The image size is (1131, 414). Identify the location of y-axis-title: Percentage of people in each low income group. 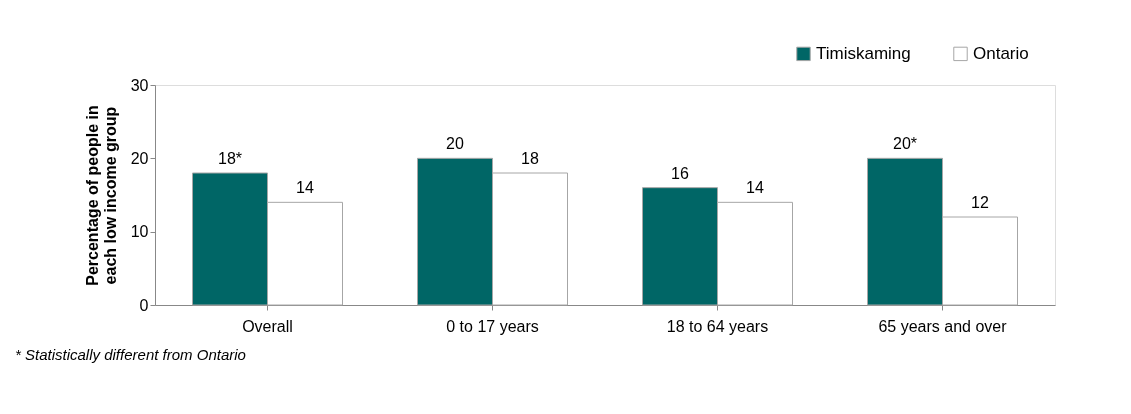
(101, 195).